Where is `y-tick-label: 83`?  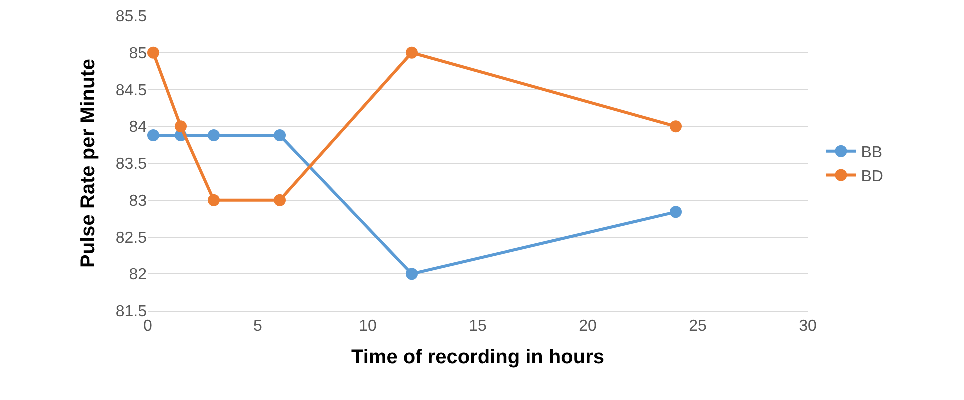
y-tick-label: 83 is located at coordinates (138, 201).